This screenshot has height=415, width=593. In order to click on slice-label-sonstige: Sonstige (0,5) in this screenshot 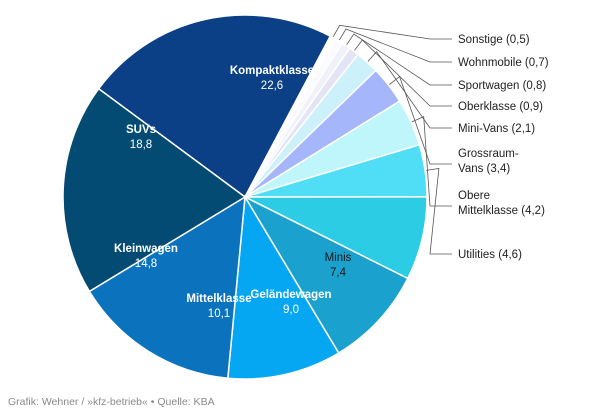, I will do `click(494, 40)`.